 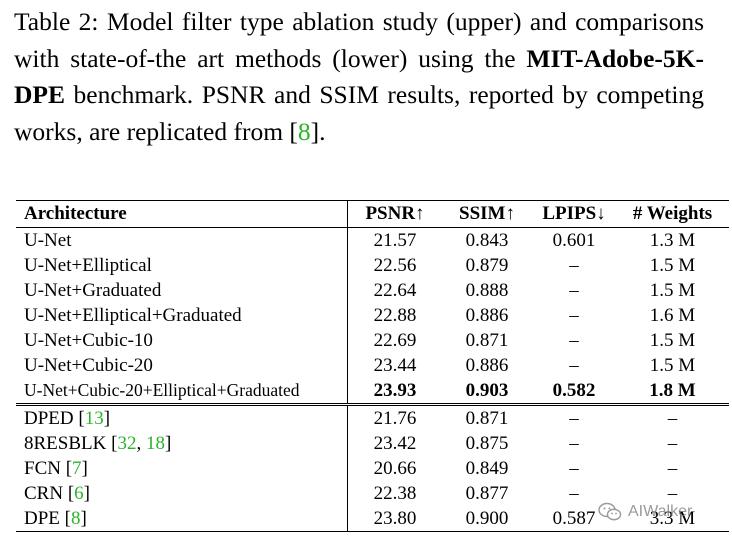 What do you see at coordinates (54, 418) in the screenshot?
I see `method-name: DPED [` at bounding box center [54, 418].